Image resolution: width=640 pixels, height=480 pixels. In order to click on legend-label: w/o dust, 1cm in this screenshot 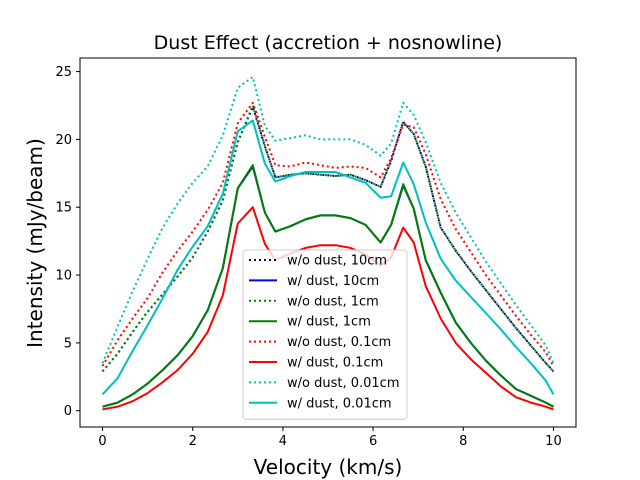, I will do `click(333, 301)`.